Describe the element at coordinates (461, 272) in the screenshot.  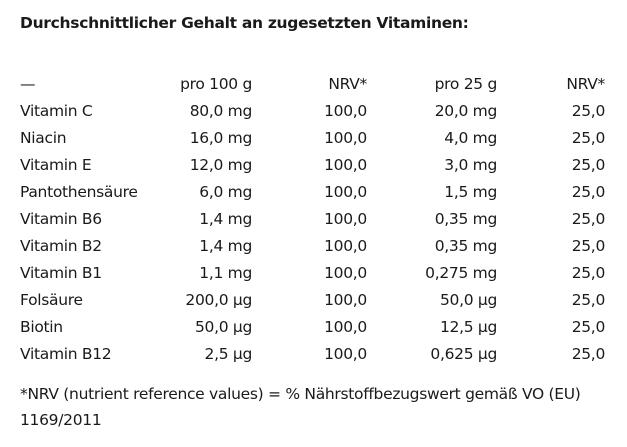
I see `per-25g-cell: 0,275 mg` at that location.